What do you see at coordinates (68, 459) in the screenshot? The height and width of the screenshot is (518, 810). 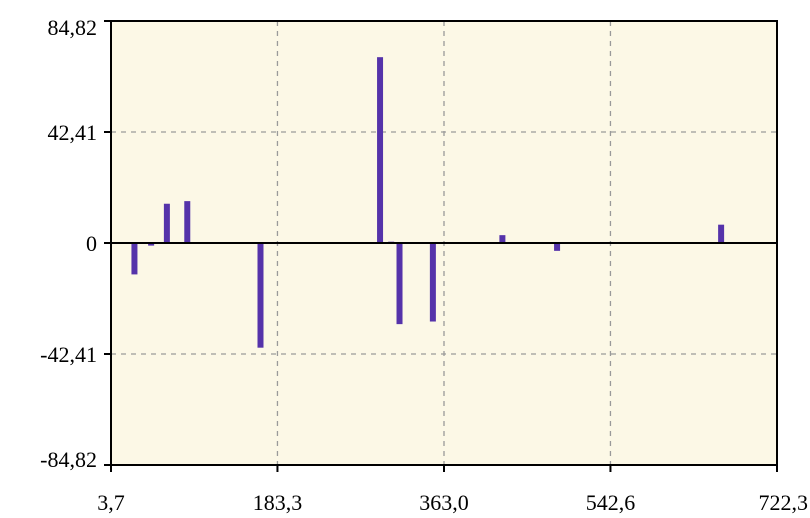 I see `y-tick-label: -84,82` at bounding box center [68, 459].